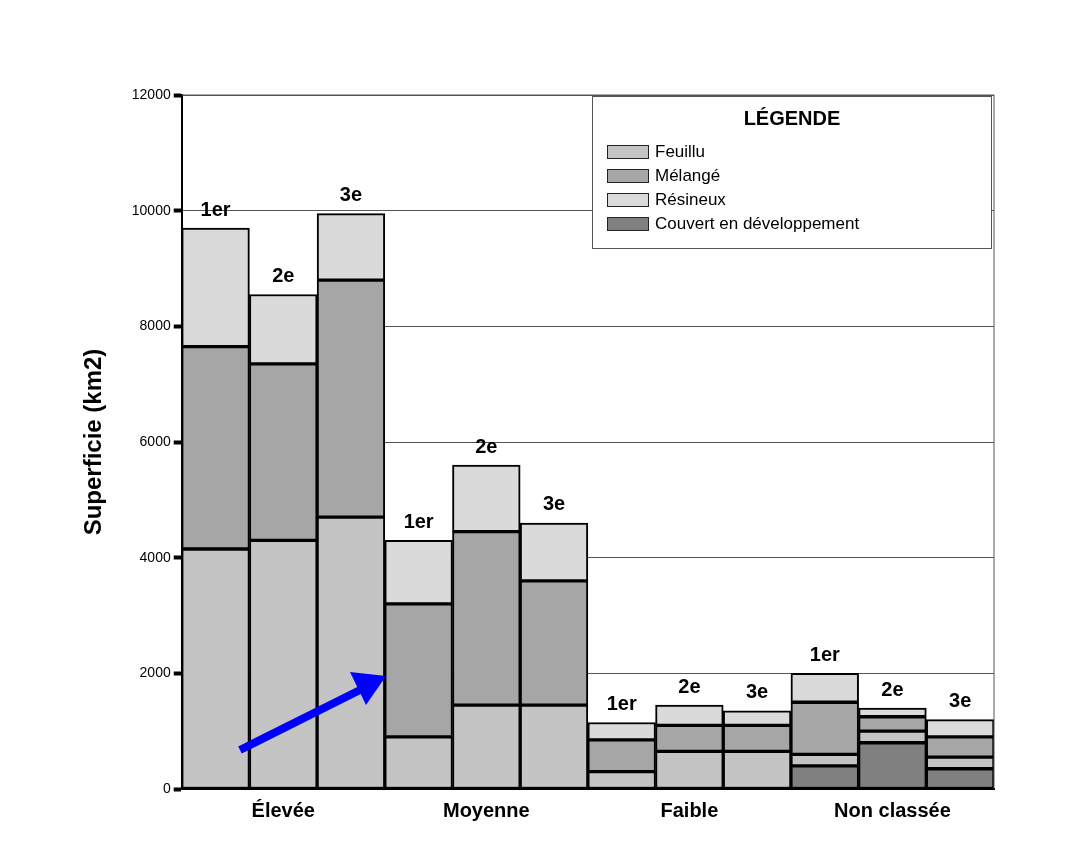  What do you see at coordinates (757, 224) in the screenshot?
I see `legend-label: Couvert en développement` at bounding box center [757, 224].